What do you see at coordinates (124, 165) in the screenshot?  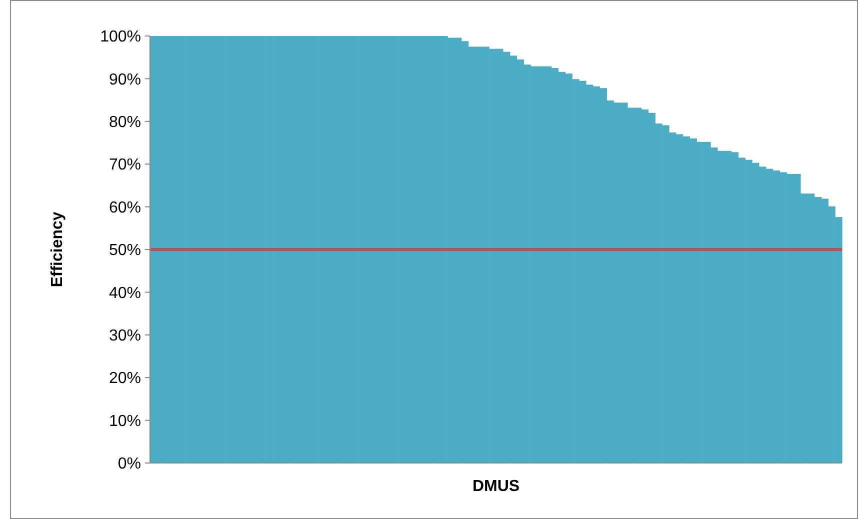 I see `y-tick-label: 70%` at bounding box center [124, 165].